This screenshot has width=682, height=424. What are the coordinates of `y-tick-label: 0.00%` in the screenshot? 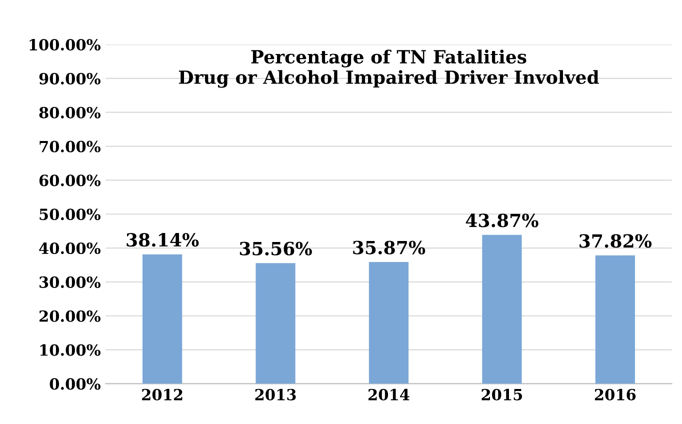 It's located at (75, 384).